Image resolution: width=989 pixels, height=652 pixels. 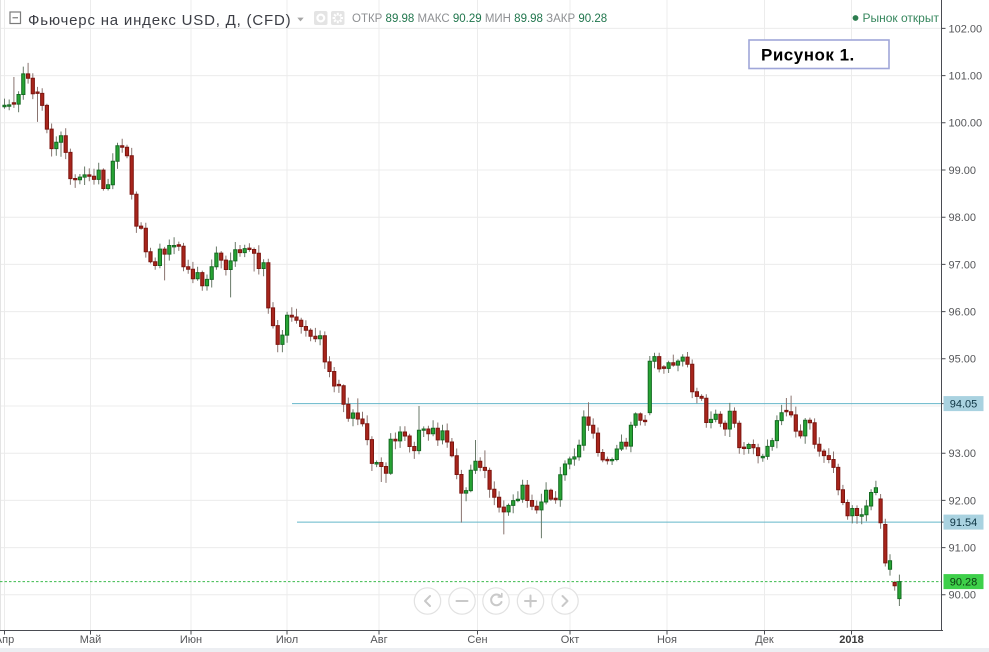 What do you see at coordinates (91, 640) in the screenshot?
I see `svg-text: Май` at bounding box center [91, 640].